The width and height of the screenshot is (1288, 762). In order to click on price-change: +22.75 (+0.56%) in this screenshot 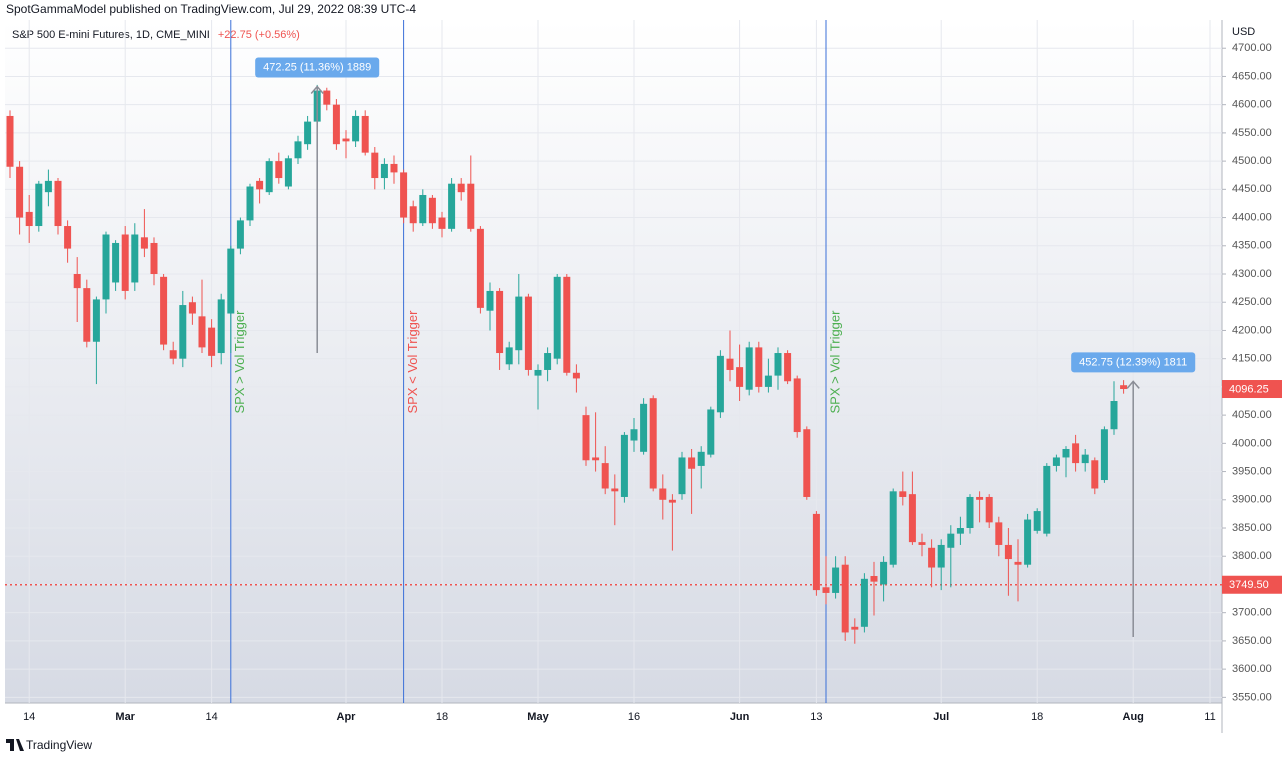, I will do `click(259, 35)`.